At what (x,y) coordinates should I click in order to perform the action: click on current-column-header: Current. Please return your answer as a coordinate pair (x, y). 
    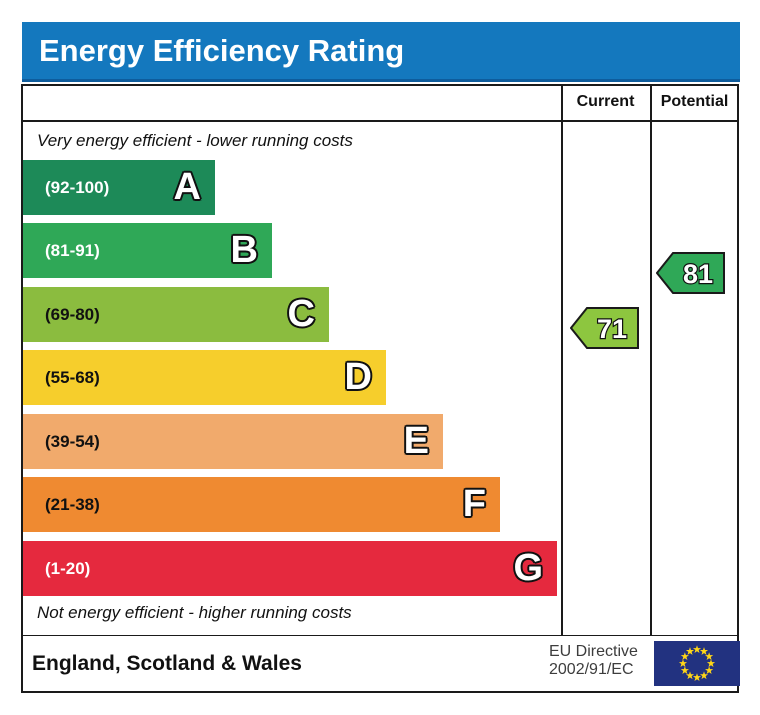
    Looking at the image, I should click on (605, 101).